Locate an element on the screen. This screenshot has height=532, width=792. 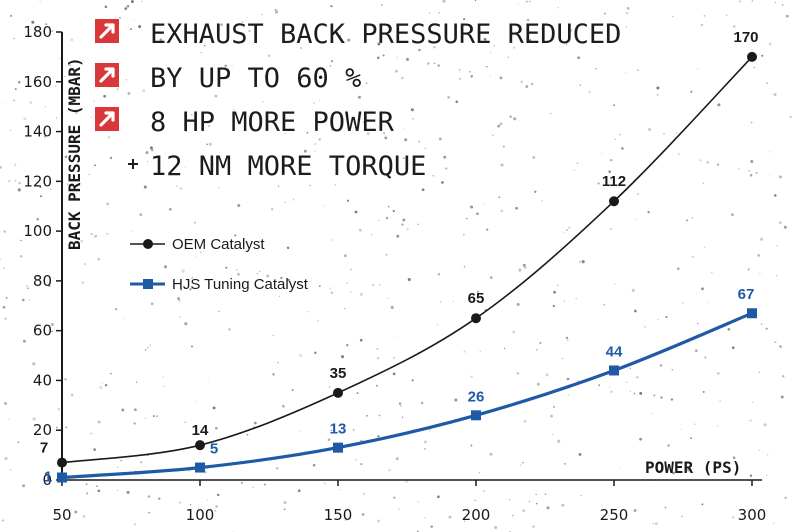
x-tick-label: 200 is located at coordinates (476, 515).